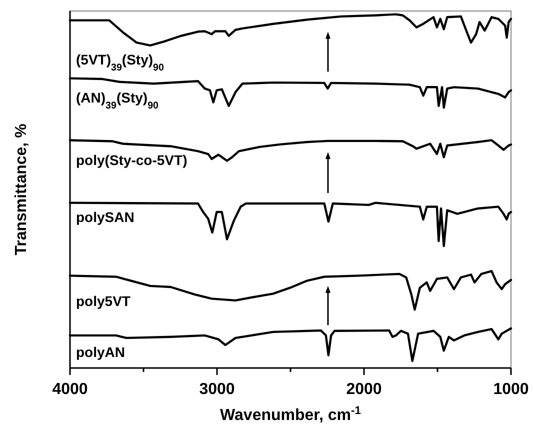  Describe the element at coordinates (118, 101) in the screenshot. I see `series-label: (AN)$_{39}$(Sty)$_{90}$` at that location.